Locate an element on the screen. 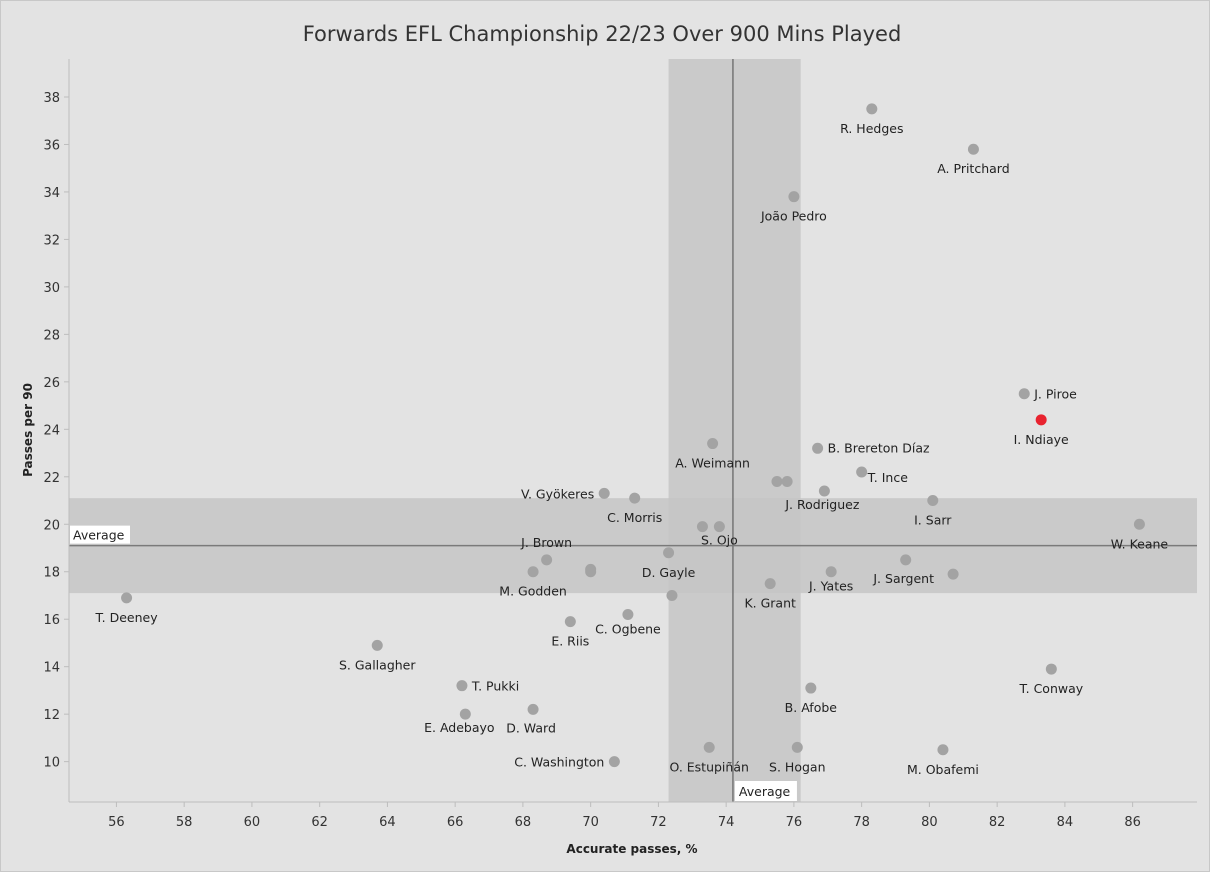  point-label: S. Ojo is located at coordinates (719, 540).